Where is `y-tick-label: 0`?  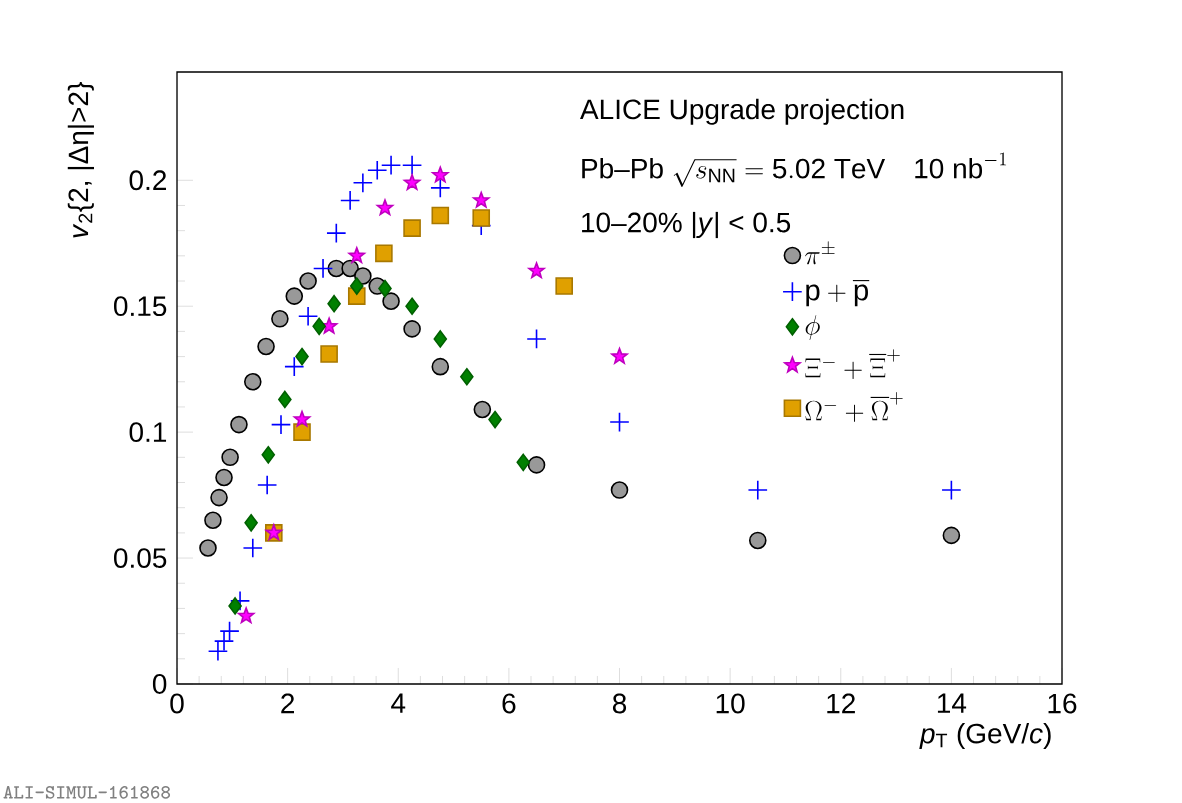 y-tick-label: 0 is located at coordinates (159, 684).